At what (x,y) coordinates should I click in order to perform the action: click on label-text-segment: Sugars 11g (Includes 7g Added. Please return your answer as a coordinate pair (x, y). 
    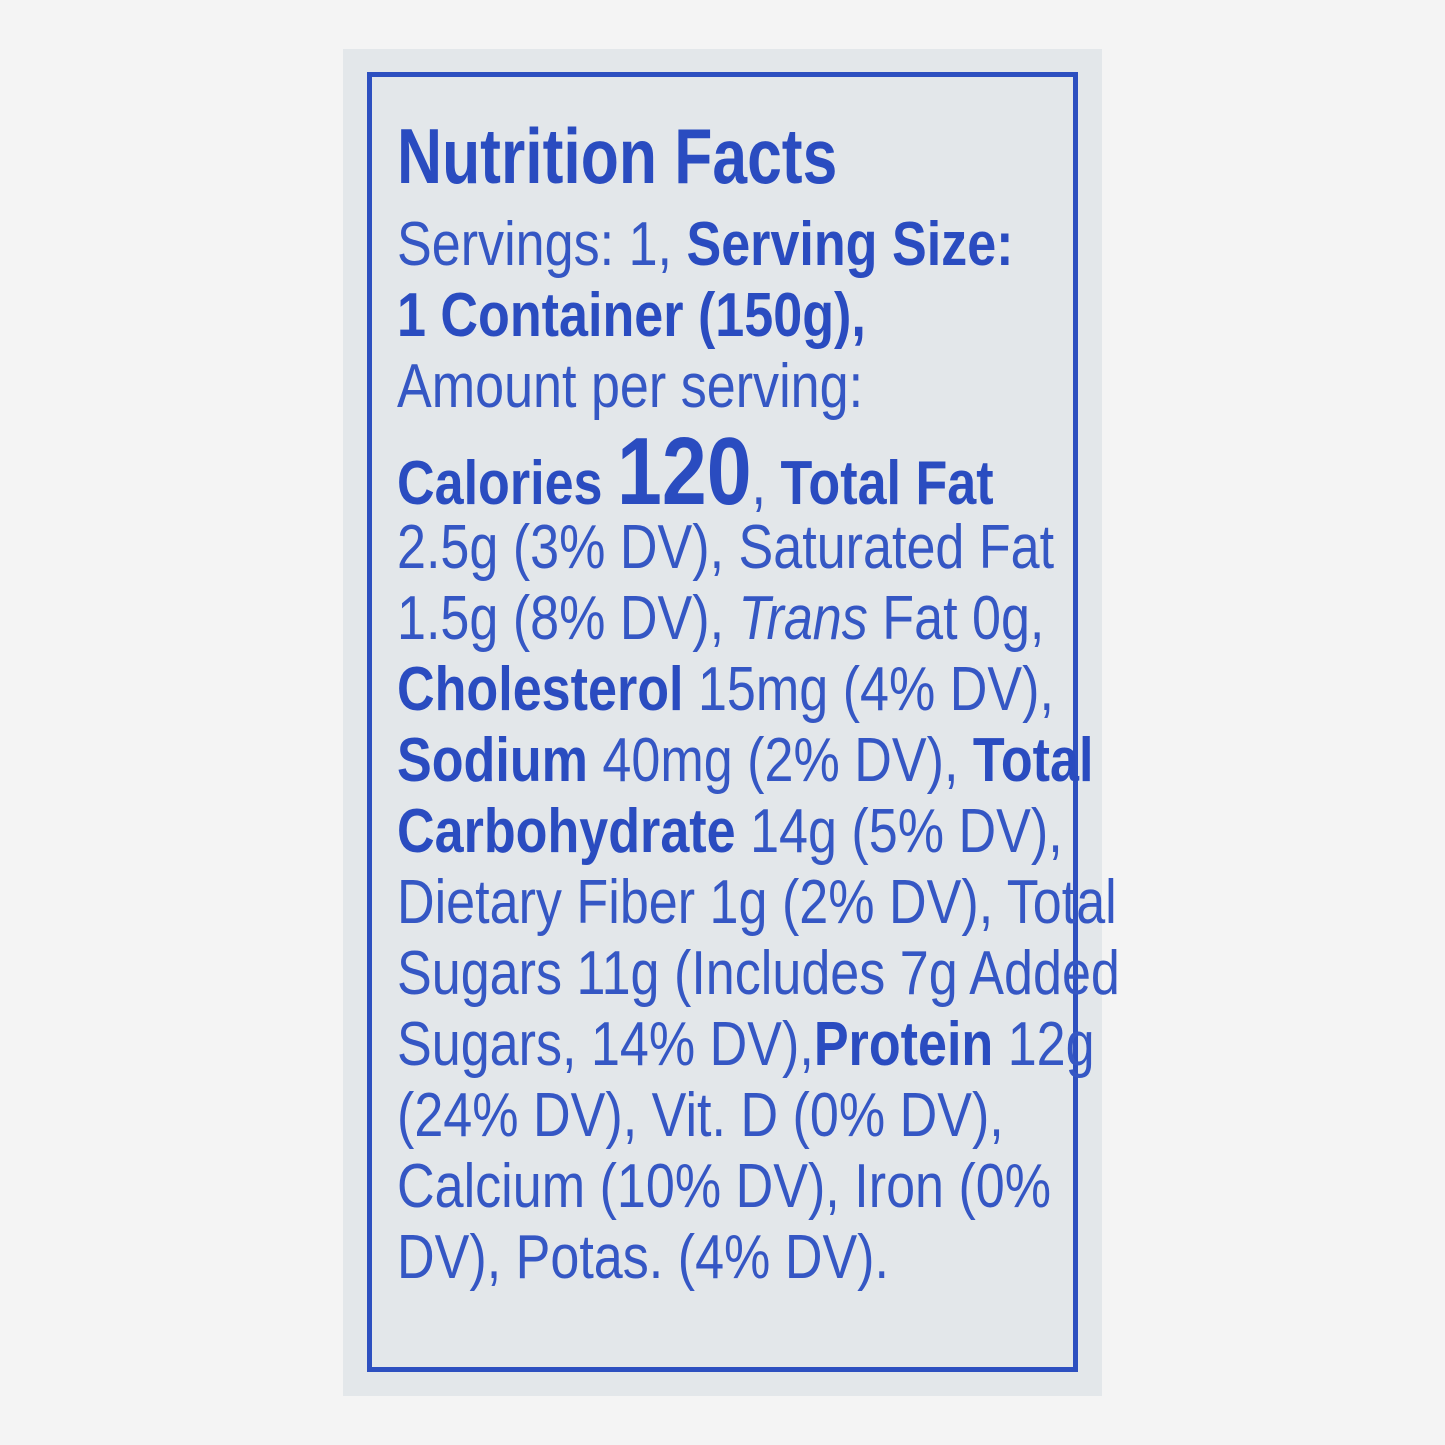
    Looking at the image, I should click on (758, 973).